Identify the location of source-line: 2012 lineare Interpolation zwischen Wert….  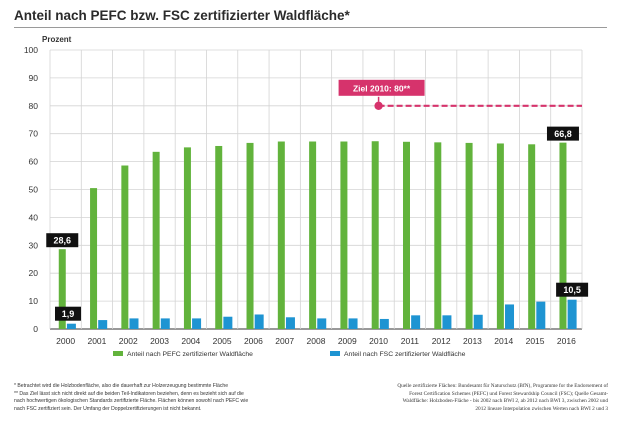
(541, 408).